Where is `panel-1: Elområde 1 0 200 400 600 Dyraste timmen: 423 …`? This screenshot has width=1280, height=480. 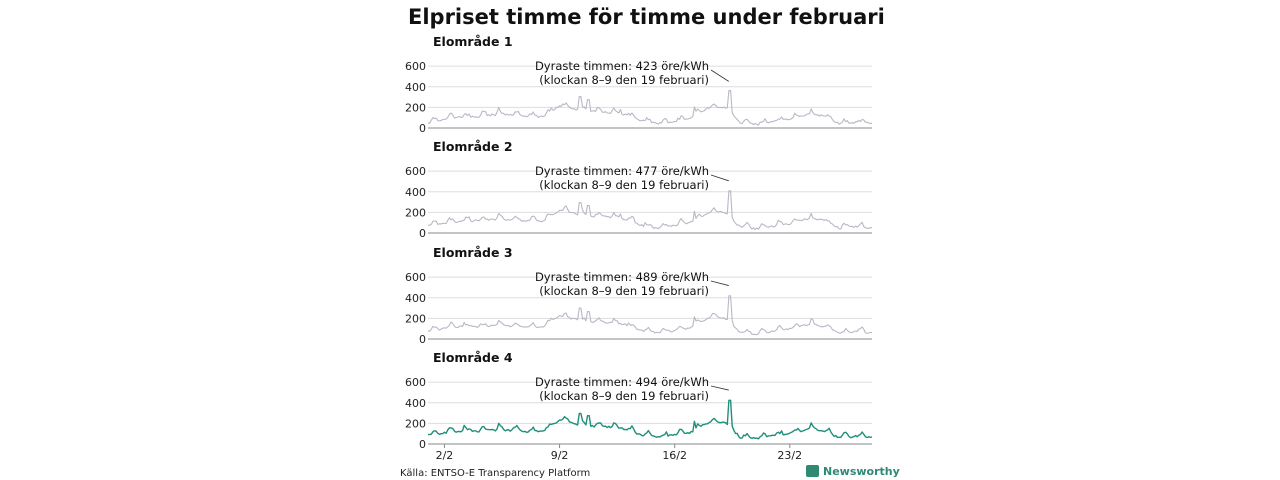
panel-1: Elområde 1 0 200 400 600 Dyraste timmen: 423 … is located at coordinates (639, 84).